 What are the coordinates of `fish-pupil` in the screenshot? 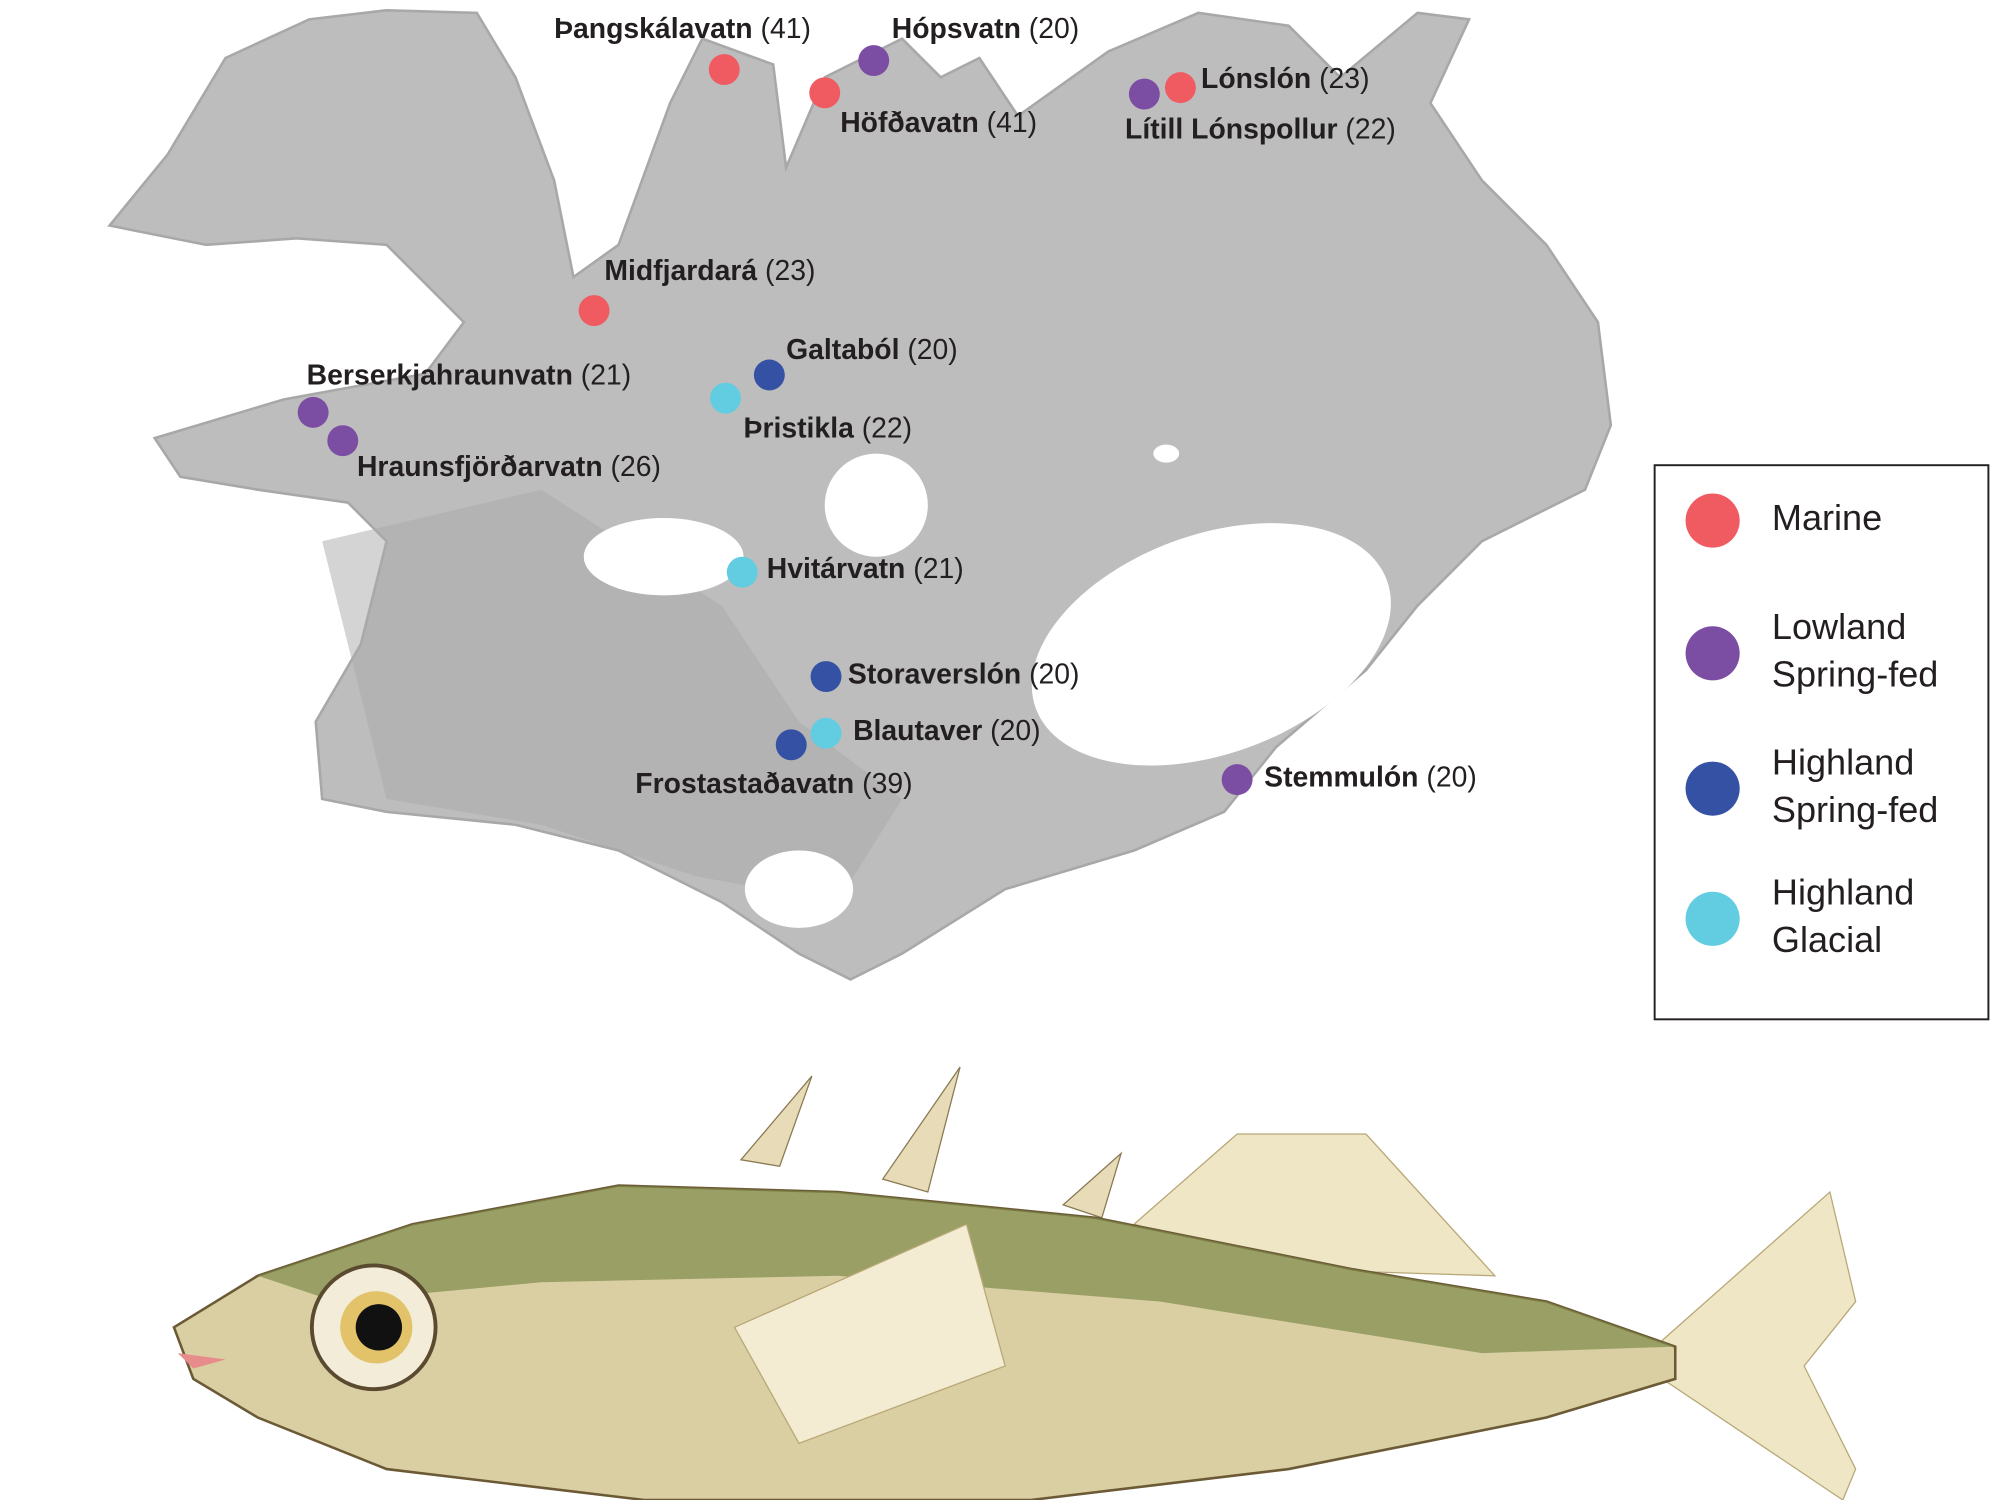 It's located at (379, 1327).